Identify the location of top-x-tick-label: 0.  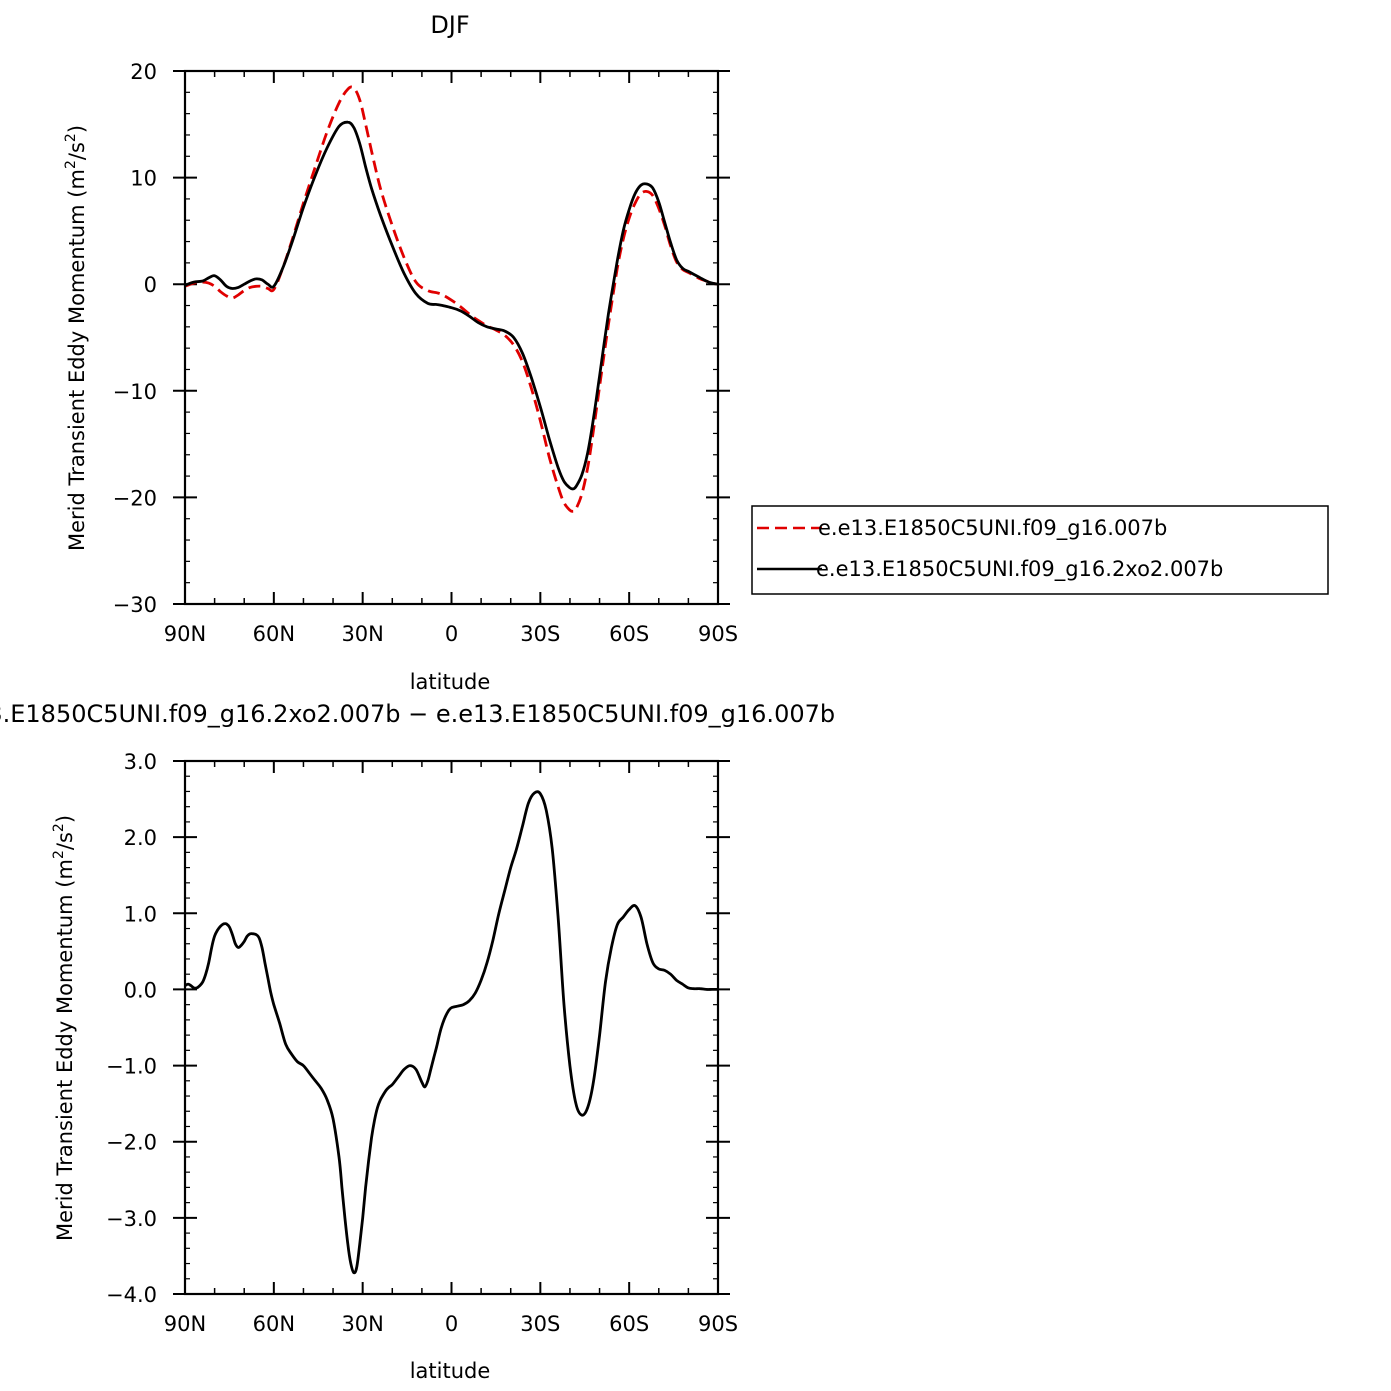
(451, 634).